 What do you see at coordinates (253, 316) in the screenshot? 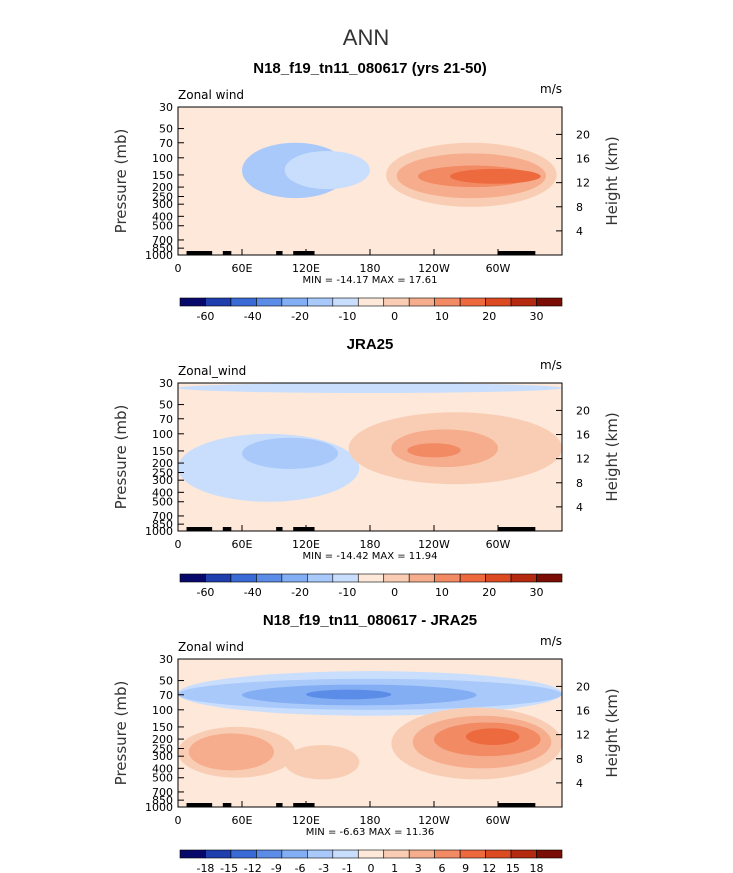
I see `colorbar-label: -40` at bounding box center [253, 316].